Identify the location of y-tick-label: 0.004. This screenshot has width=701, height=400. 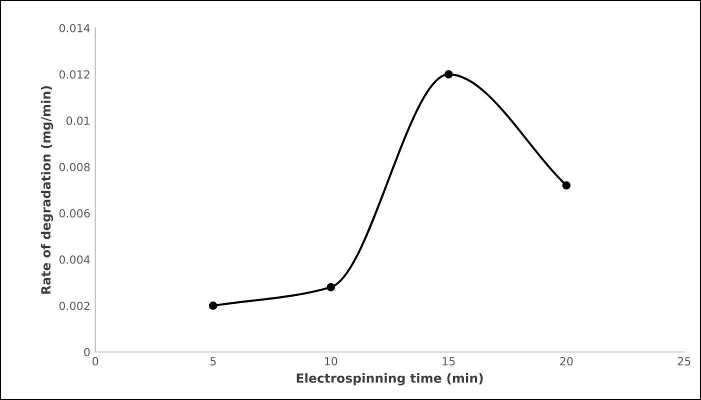
(74, 259).